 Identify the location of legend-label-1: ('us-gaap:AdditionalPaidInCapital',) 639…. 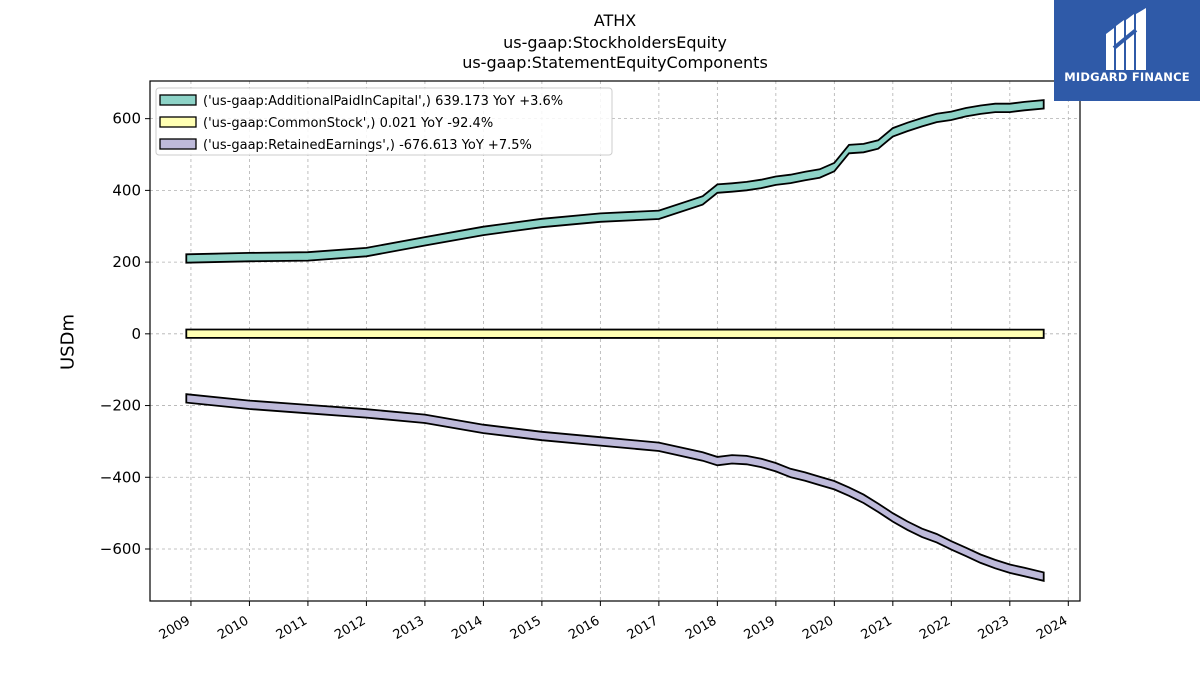
(383, 101).